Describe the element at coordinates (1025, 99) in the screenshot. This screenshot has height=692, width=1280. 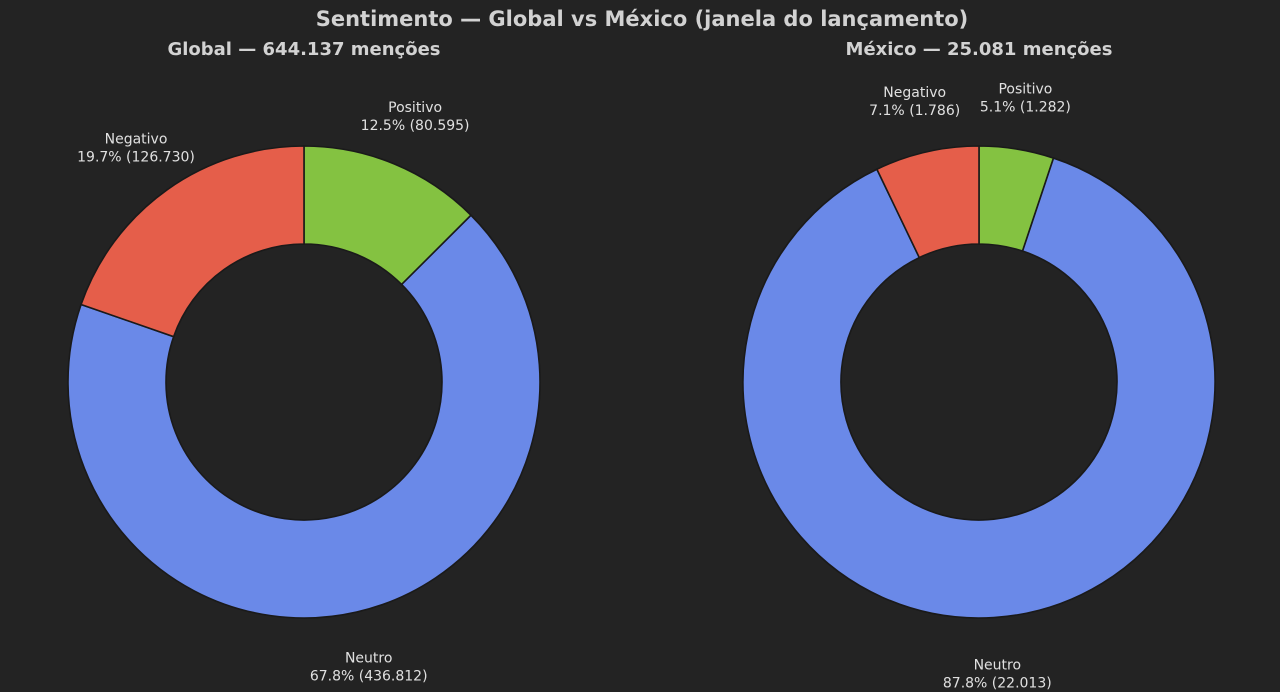
I see `mexico-label-positivo: Positivo 5.1% (1.282)` at that location.